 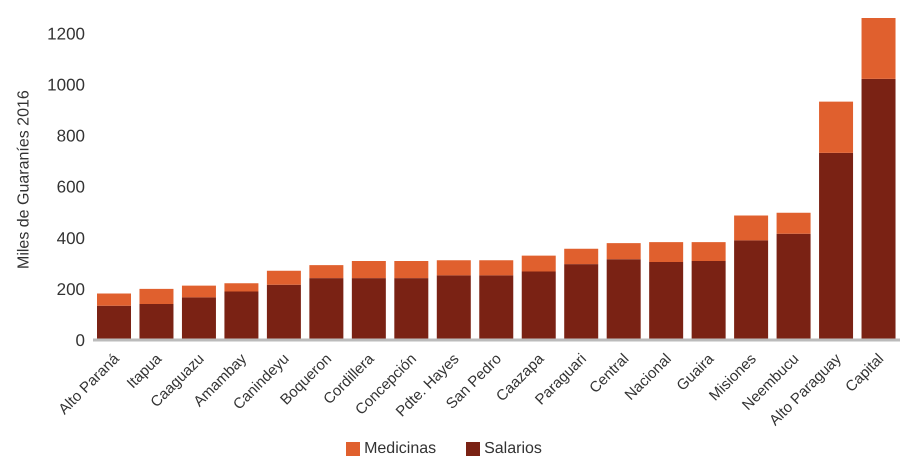 What do you see at coordinates (66, 84) in the screenshot?
I see `y-tick-label: 1000` at bounding box center [66, 84].